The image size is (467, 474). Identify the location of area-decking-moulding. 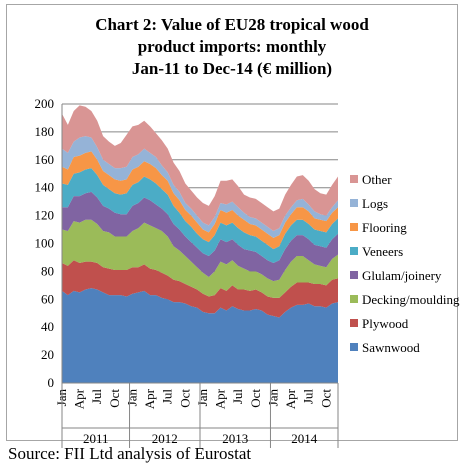
(200, 258).